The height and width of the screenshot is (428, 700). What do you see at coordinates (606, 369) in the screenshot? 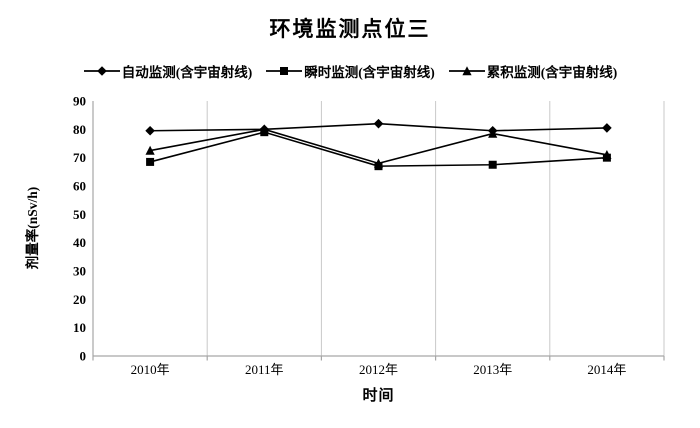
I see `x-tick-label: 2014年` at bounding box center [606, 369].